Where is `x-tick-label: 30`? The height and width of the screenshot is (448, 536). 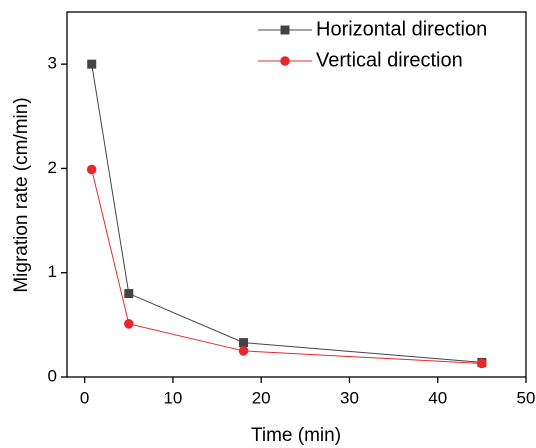 x-tick-label: 30 is located at coordinates (349, 397).